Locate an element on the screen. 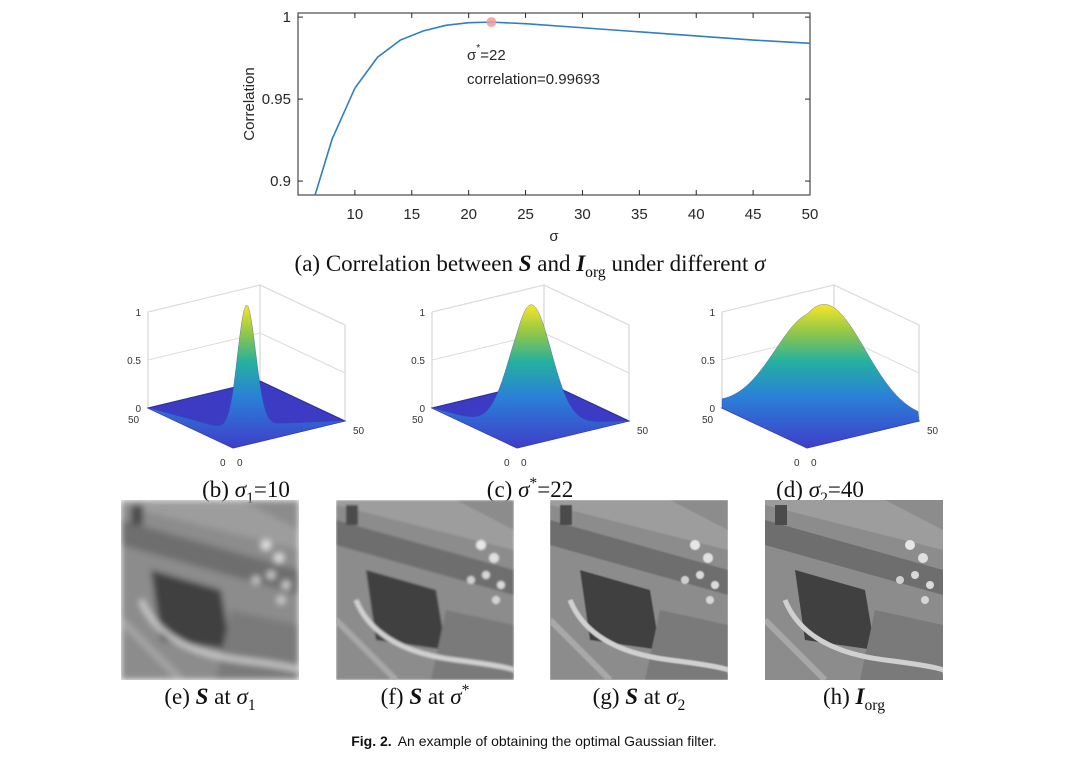 This screenshot has width=1069, height=764. caption: (h) Iorg is located at coordinates (854, 699).